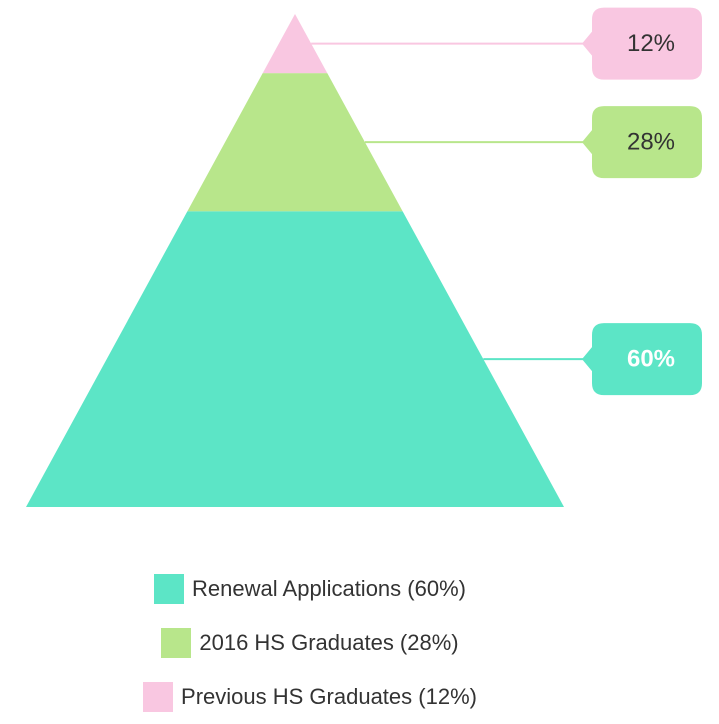  What do you see at coordinates (329, 696) in the screenshot?
I see `legend-label: Previous HS Graduates (12%)` at bounding box center [329, 696].